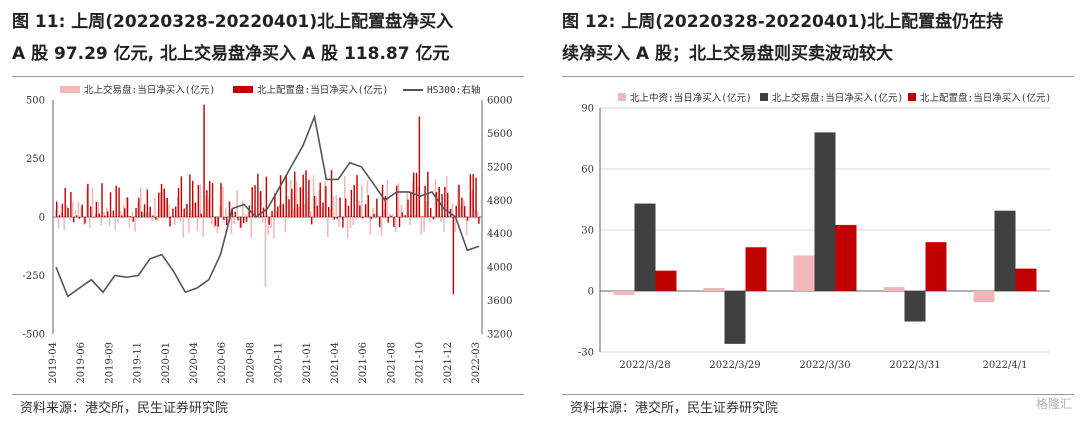 The width and height of the screenshot is (1080, 421). I want to click on bar-2-2022/3/28, so click(645, 247).